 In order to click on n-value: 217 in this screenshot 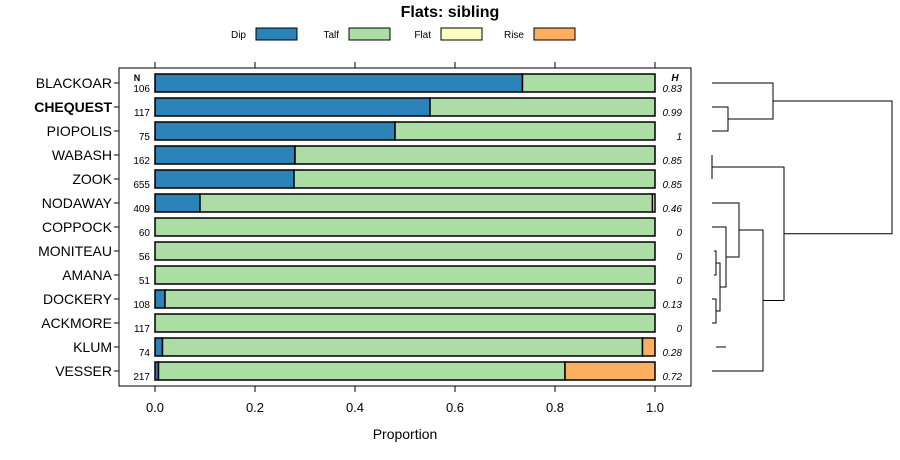, I will do `click(141, 377)`.